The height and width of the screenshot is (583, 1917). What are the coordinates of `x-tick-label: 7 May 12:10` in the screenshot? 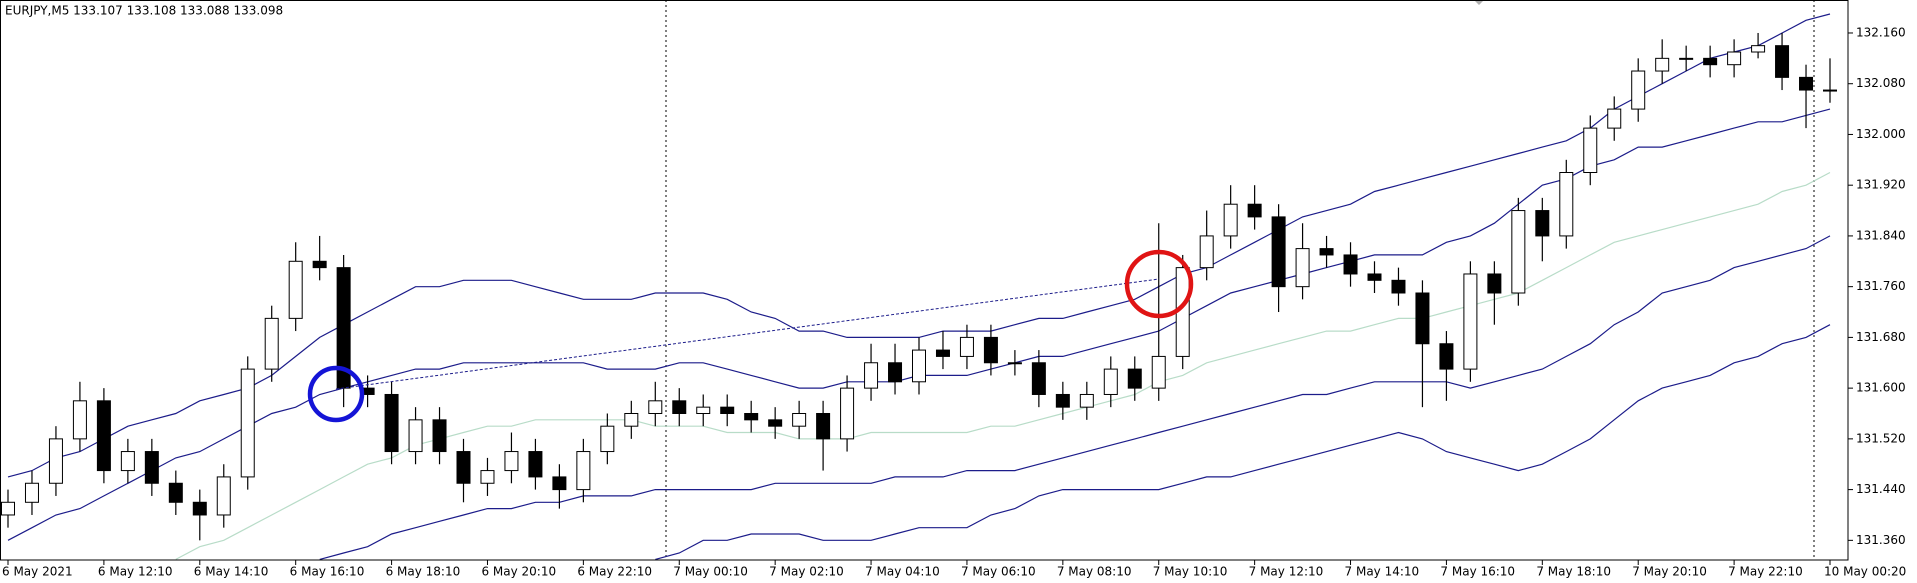 It's located at (1286, 572).